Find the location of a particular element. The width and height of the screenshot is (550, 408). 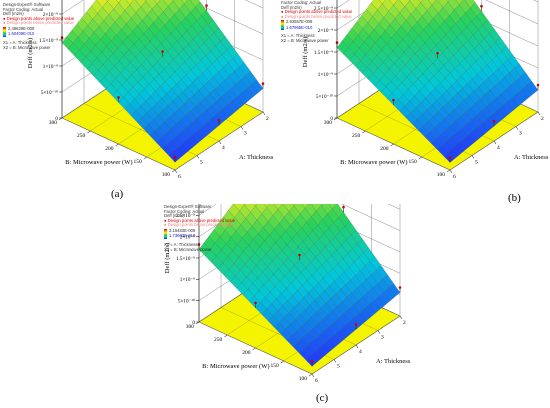

legend-software: Design-Expert® Software is located at coordinates (188, 206).